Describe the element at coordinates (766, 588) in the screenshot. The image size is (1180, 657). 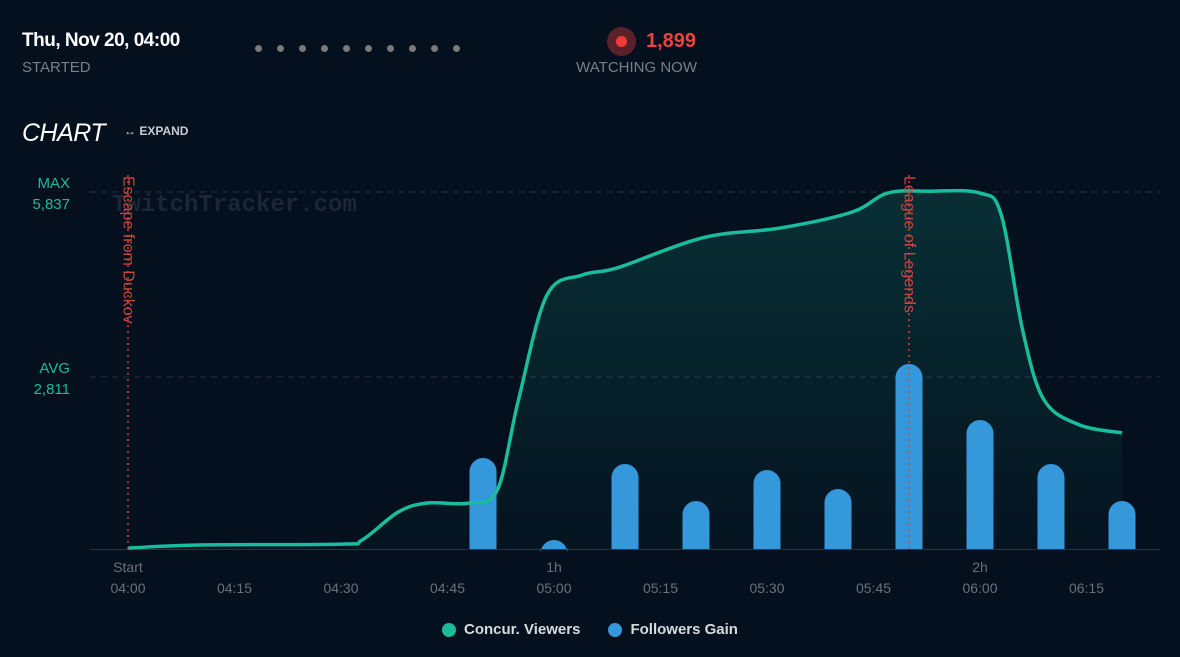
I see `x-tick-label: 05:30` at that location.